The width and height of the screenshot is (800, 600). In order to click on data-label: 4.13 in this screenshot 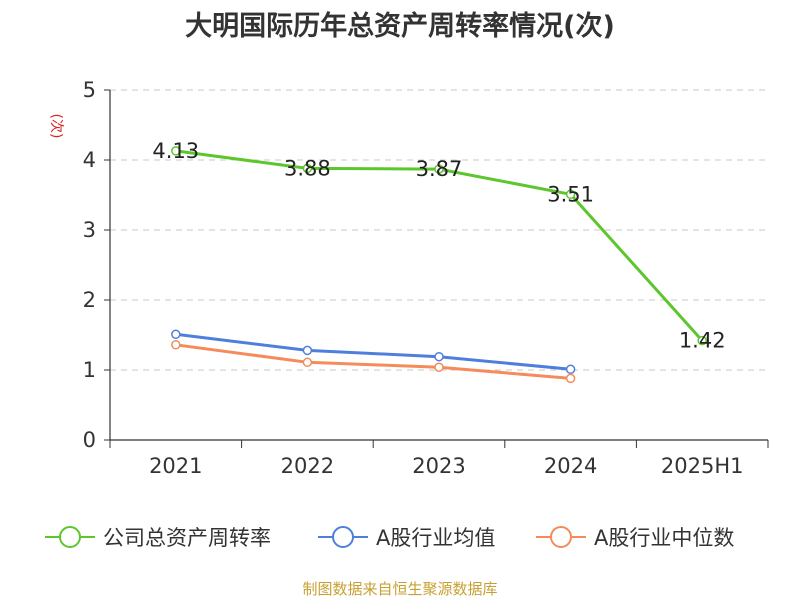, I will do `click(175, 151)`.